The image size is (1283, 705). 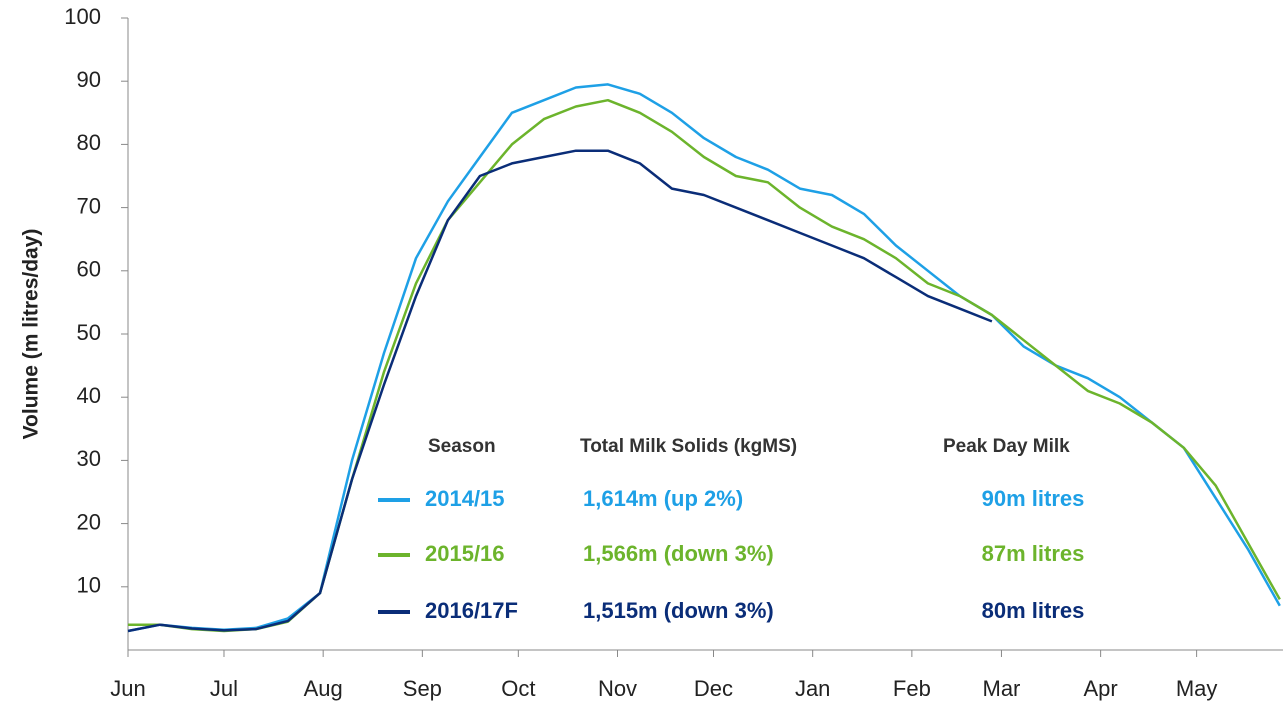 I want to click on x-tick-label: Oct, so click(x=518, y=688).